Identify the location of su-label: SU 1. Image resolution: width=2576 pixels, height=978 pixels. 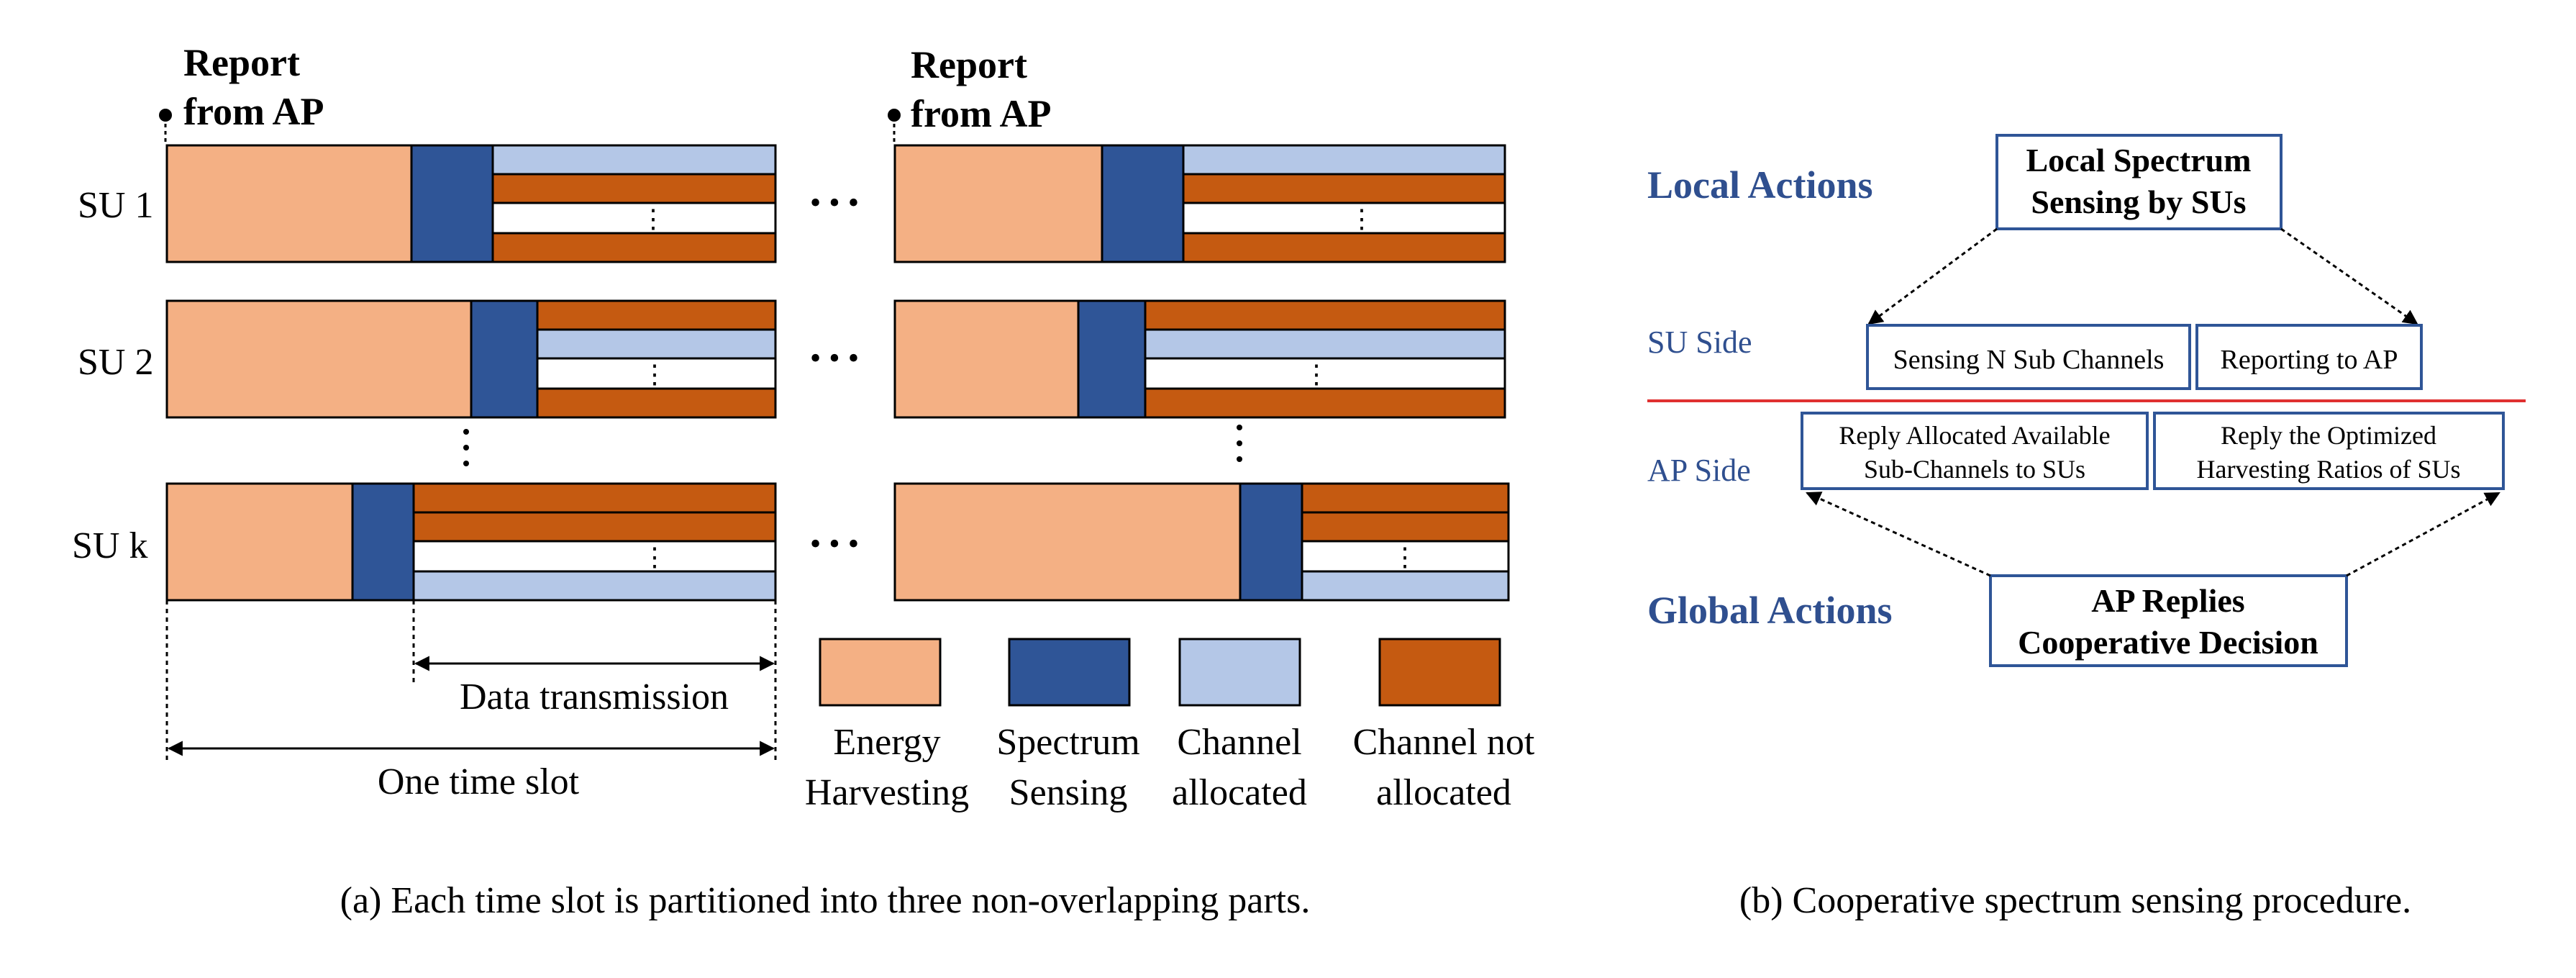
(116, 205).